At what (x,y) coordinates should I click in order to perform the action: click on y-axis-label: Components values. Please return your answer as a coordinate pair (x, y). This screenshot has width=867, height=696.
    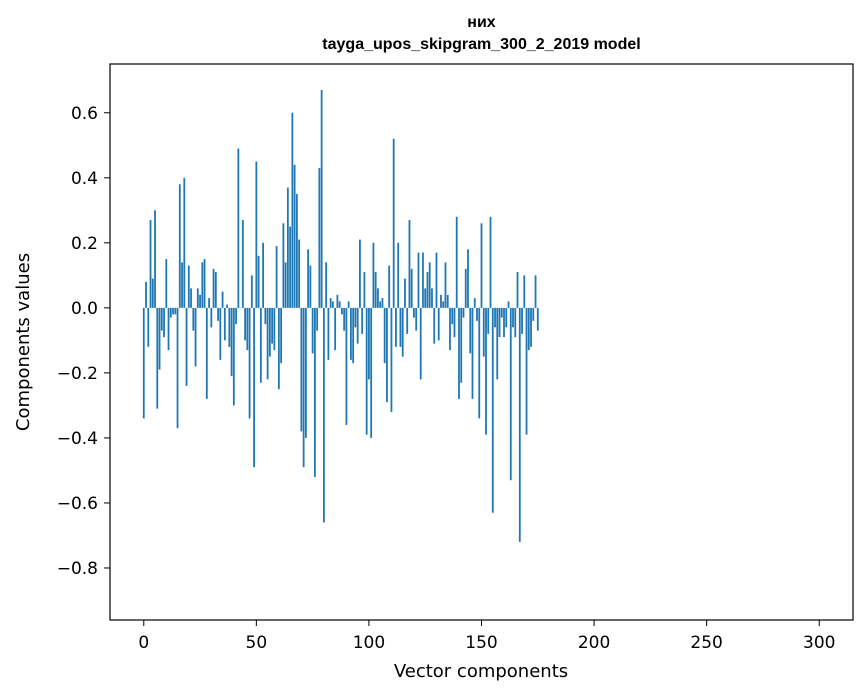
    Looking at the image, I should click on (23, 342).